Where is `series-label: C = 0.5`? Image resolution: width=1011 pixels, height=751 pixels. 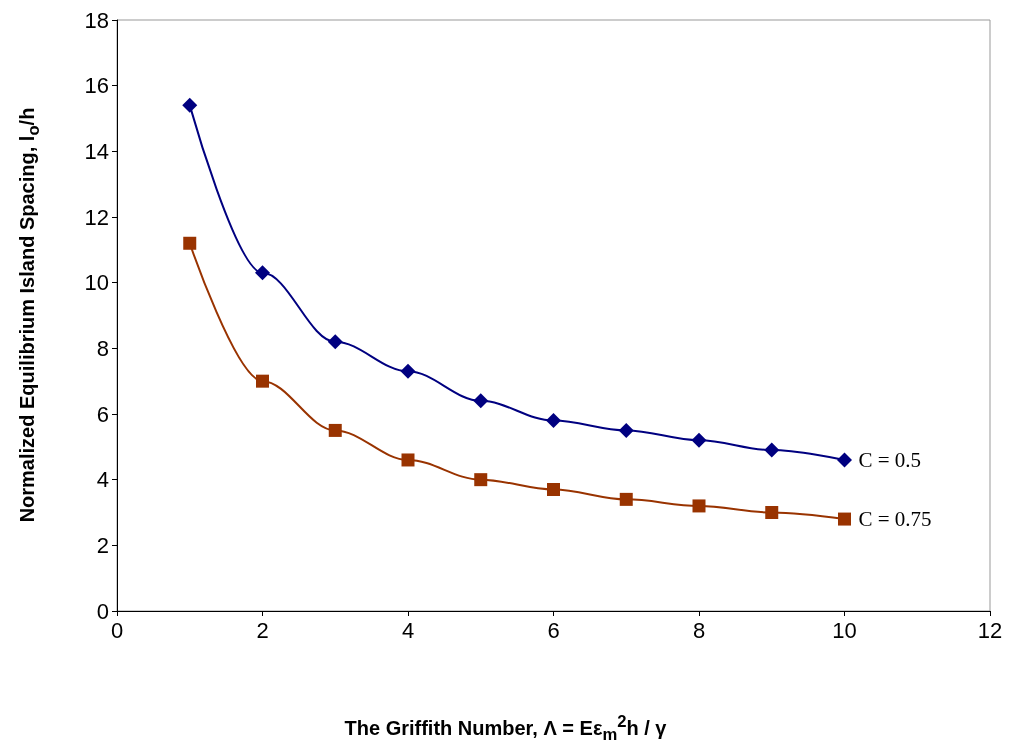
series-label: C = 0.5 is located at coordinates (890, 459).